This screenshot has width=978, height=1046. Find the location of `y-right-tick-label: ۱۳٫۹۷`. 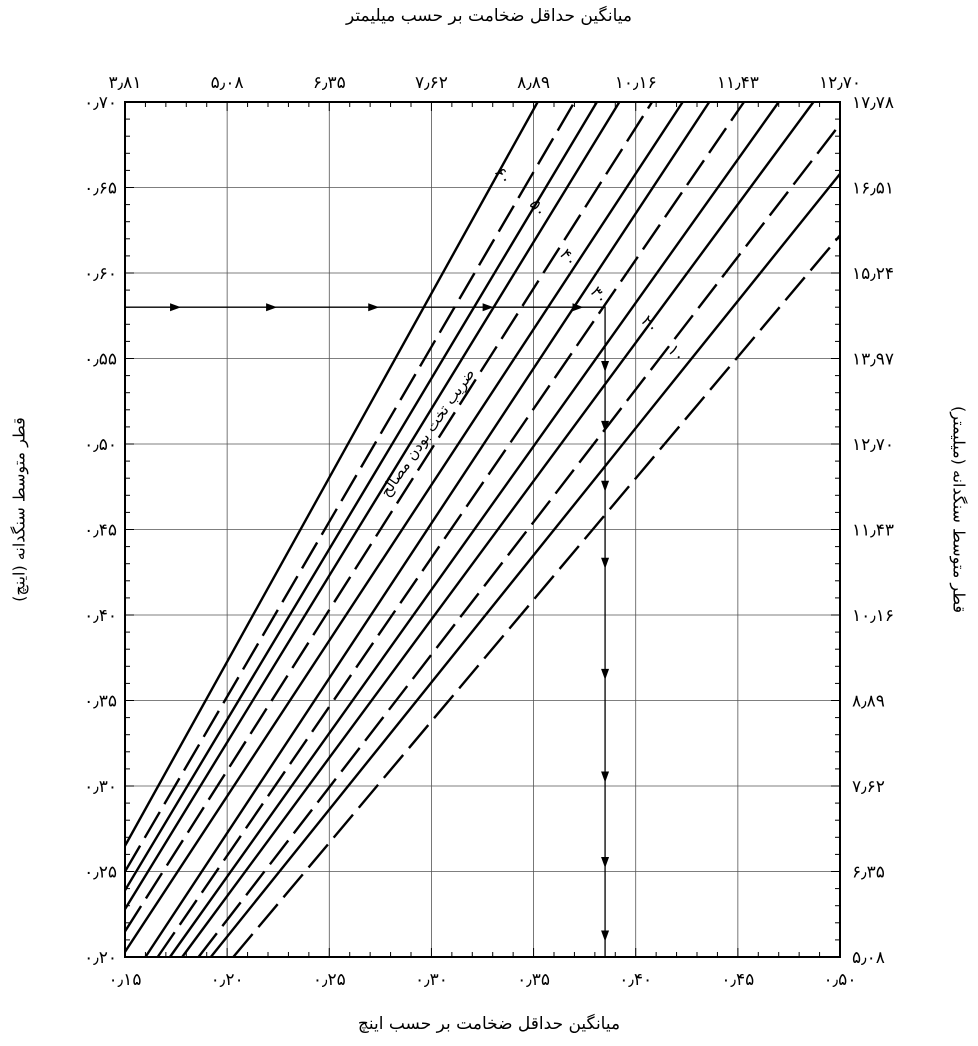

y-right-tick-label: ۱۳٫۹۷ is located at coordinates (873, 360).